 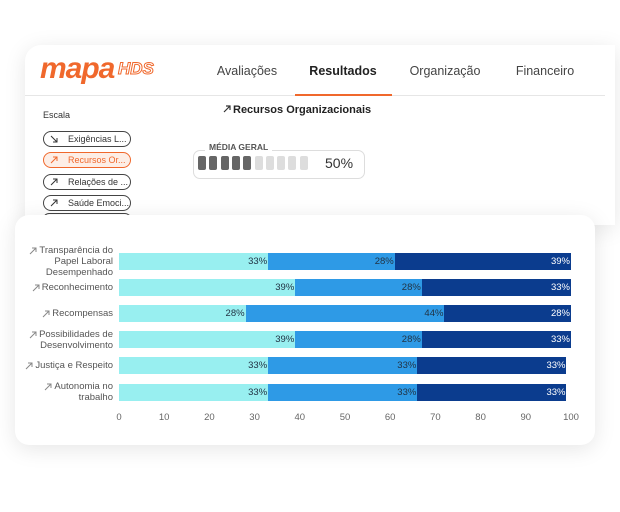 I want to click on x-tick-label: 70, so click(x=435, y=417).